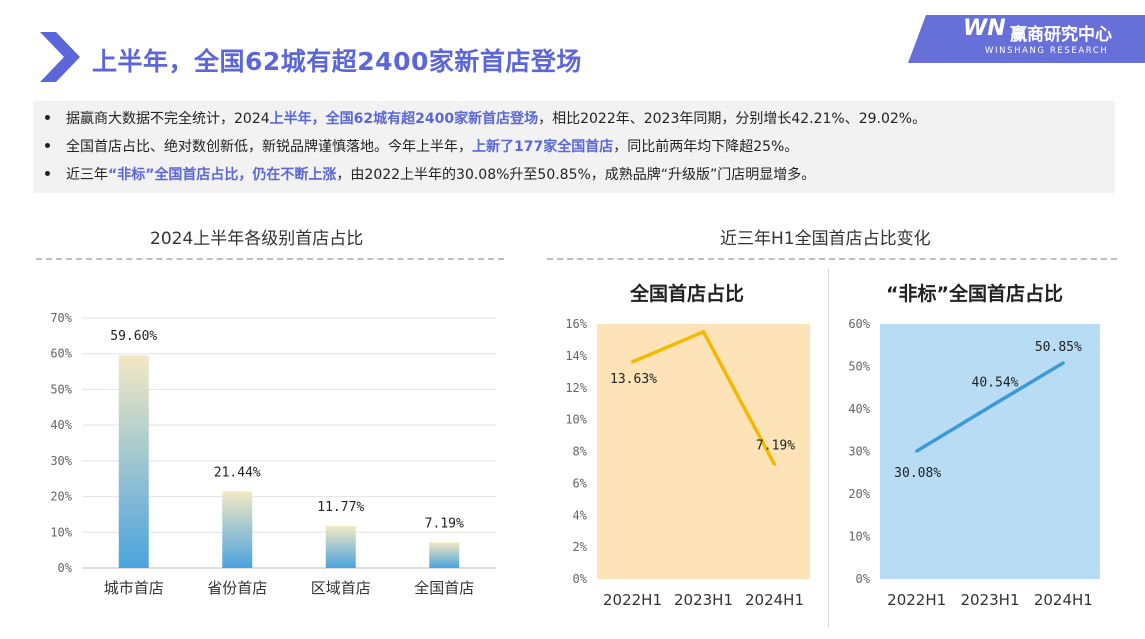 Image resolution: width=1145 pixels, height=639 pixels. What do you see at coordinates (917, 473) in the screenshot?
I see `data-value-label: 30.08%` at bounding box center [917, 473].